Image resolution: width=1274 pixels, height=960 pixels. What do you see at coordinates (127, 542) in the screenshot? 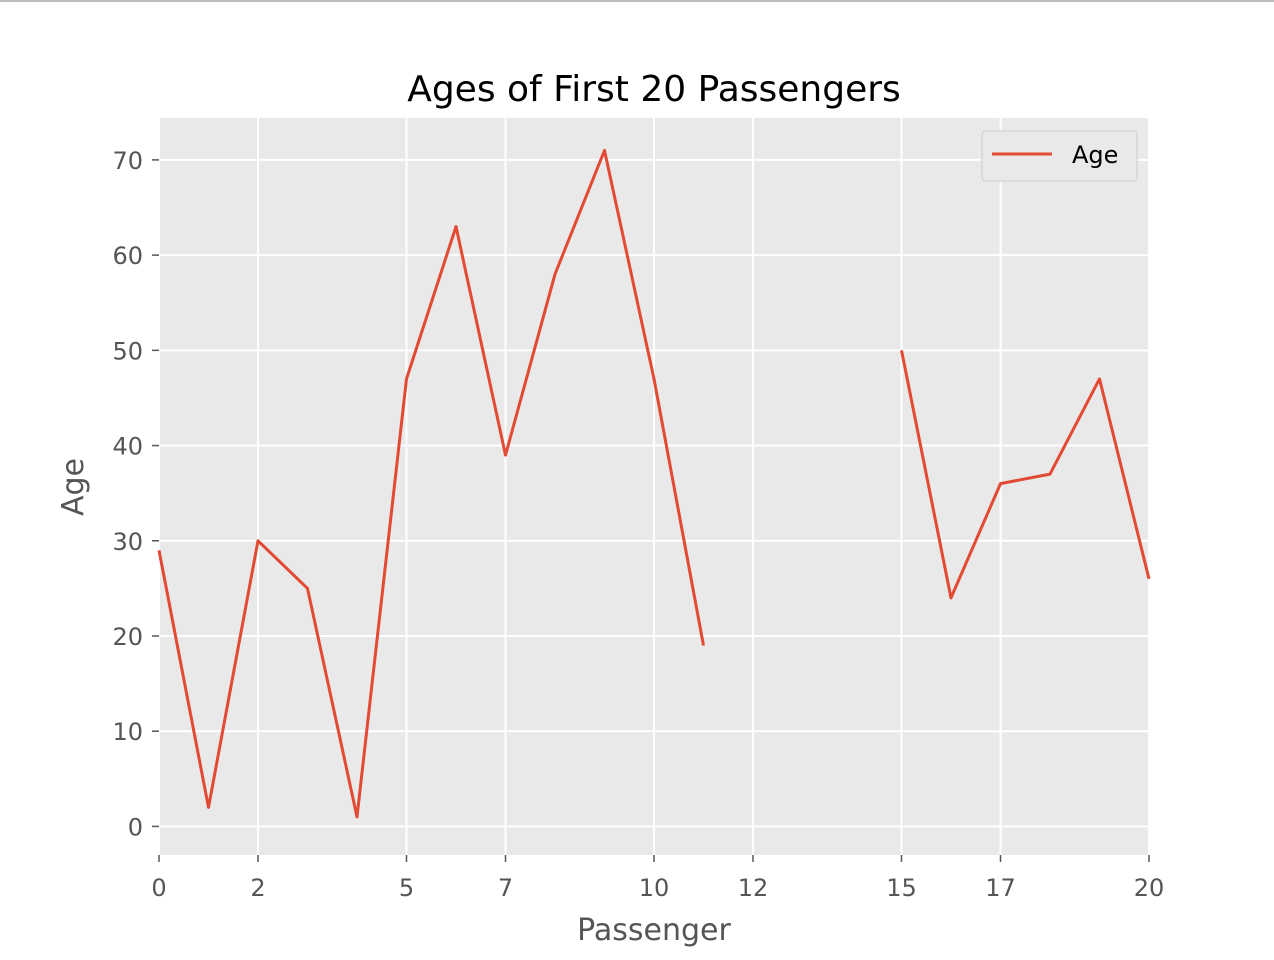
I see `y-tick-label: 30` at bounding box center [127, 542].